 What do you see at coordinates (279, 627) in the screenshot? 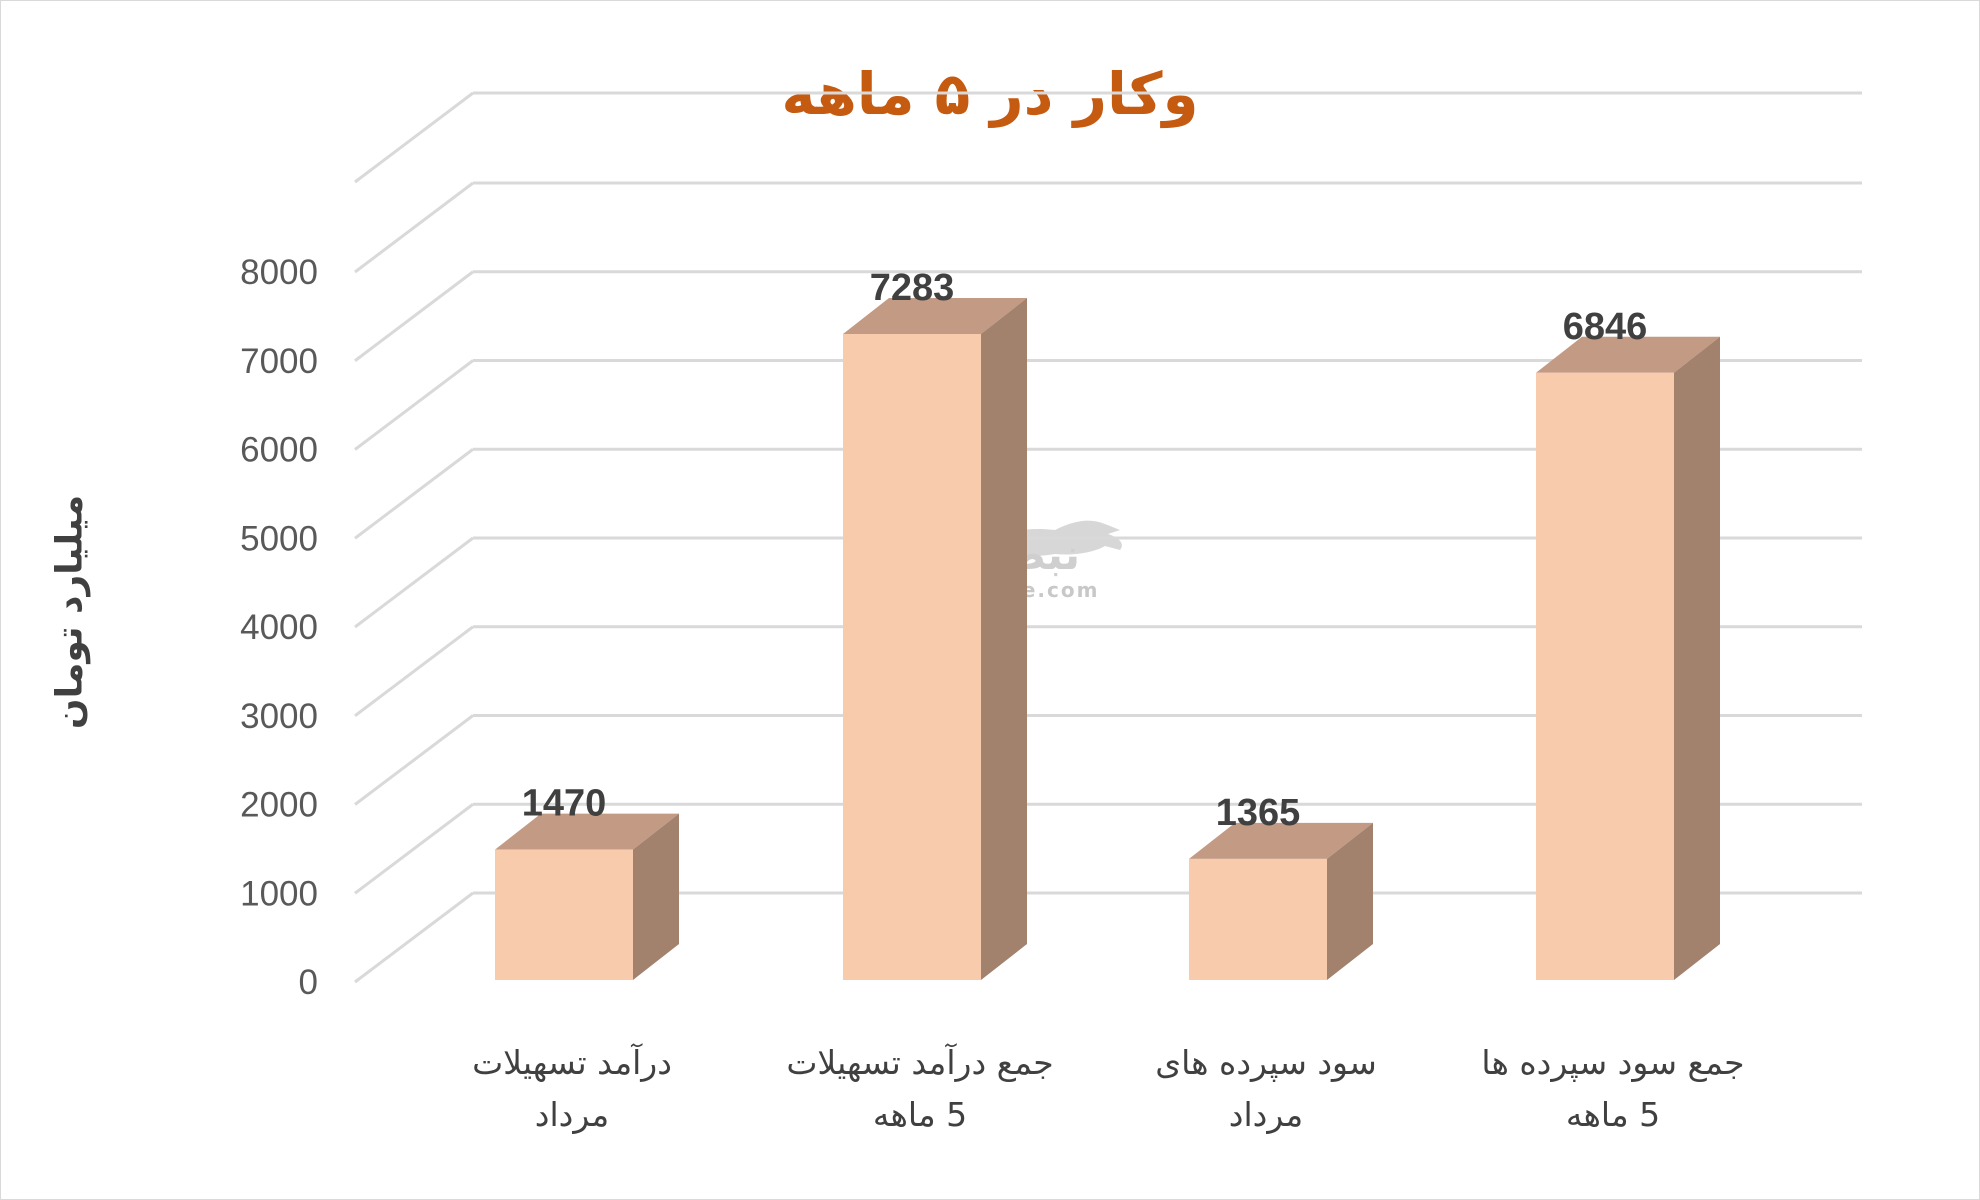
I see `y-tick-label: 4000` at bounding box center [279, 627].